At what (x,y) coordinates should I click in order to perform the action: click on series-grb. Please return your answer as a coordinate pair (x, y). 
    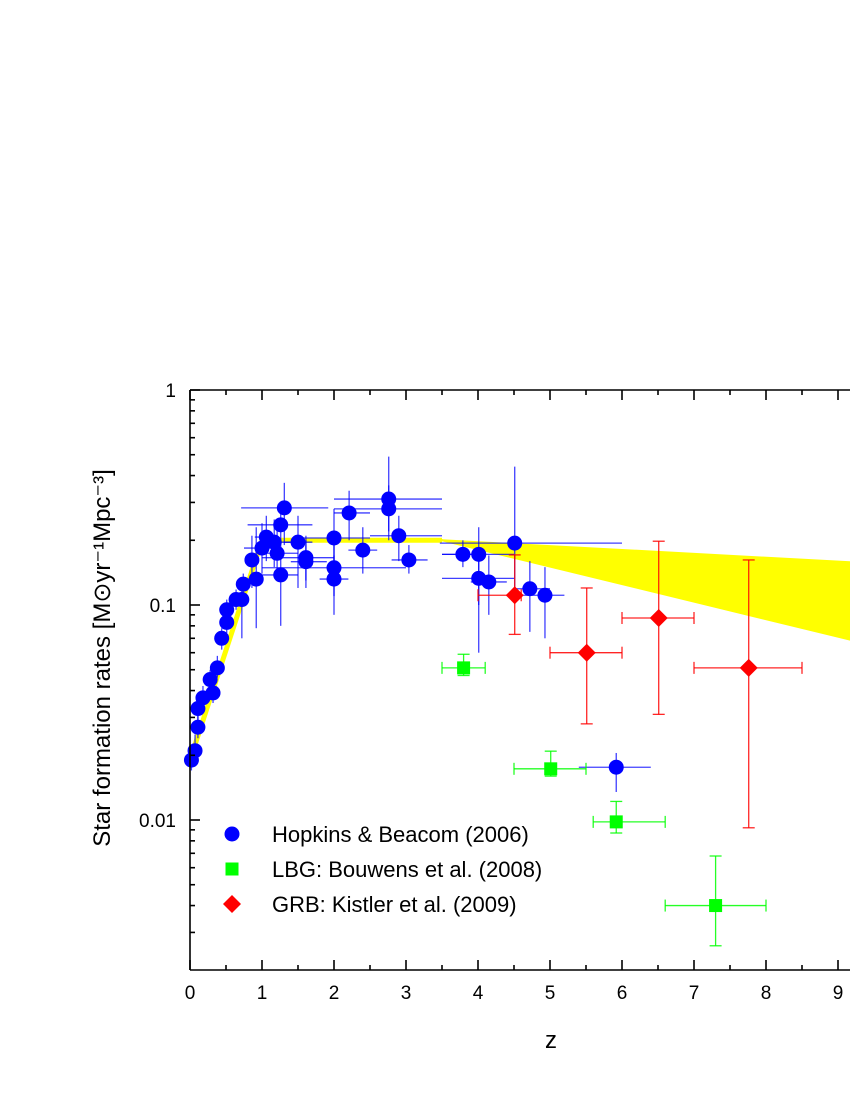
    Looking at the image, I should click on (640, 684).